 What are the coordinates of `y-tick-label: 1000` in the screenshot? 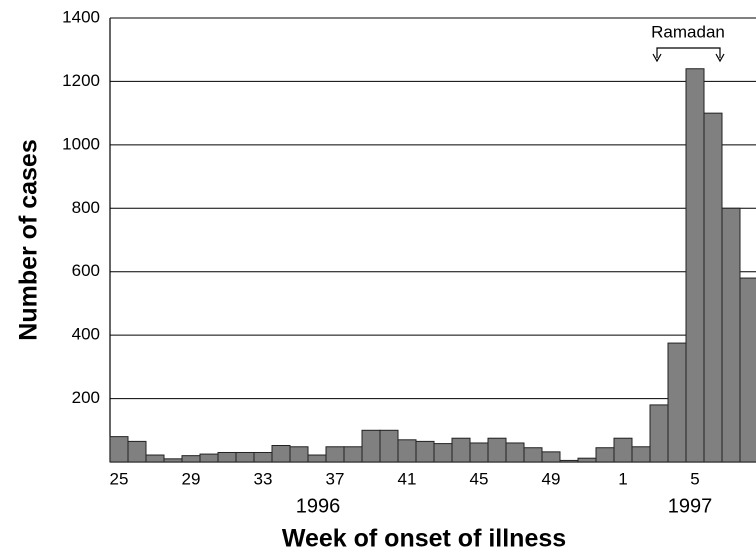 It's located at (81, 143).